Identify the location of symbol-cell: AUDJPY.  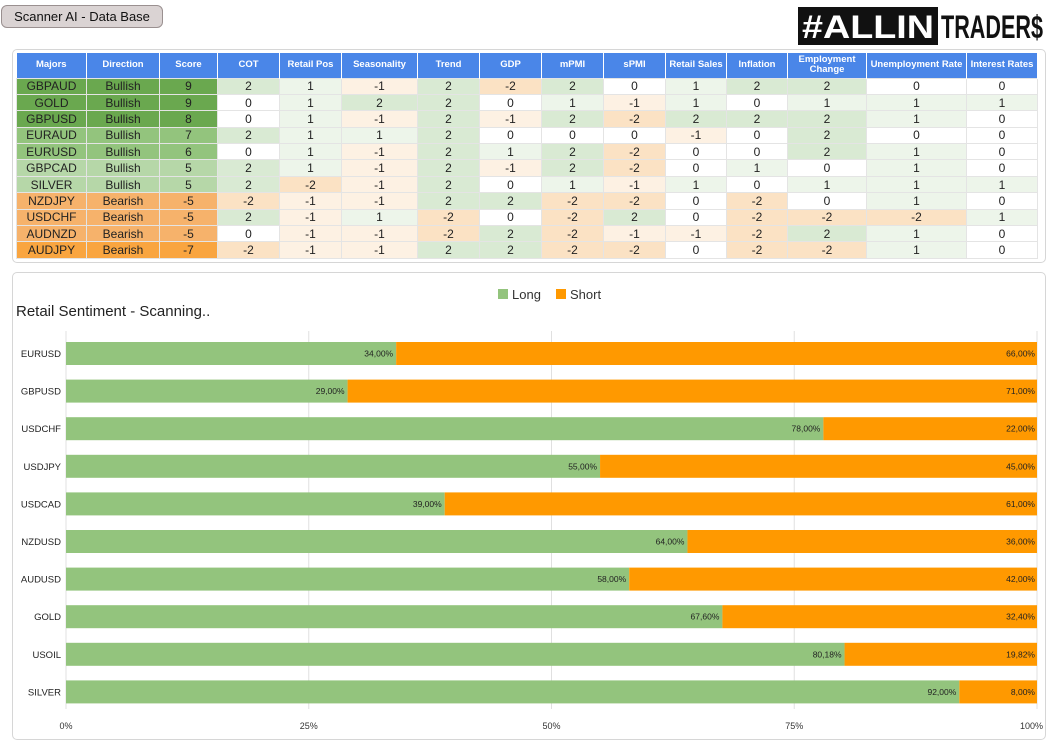
(51, 250).